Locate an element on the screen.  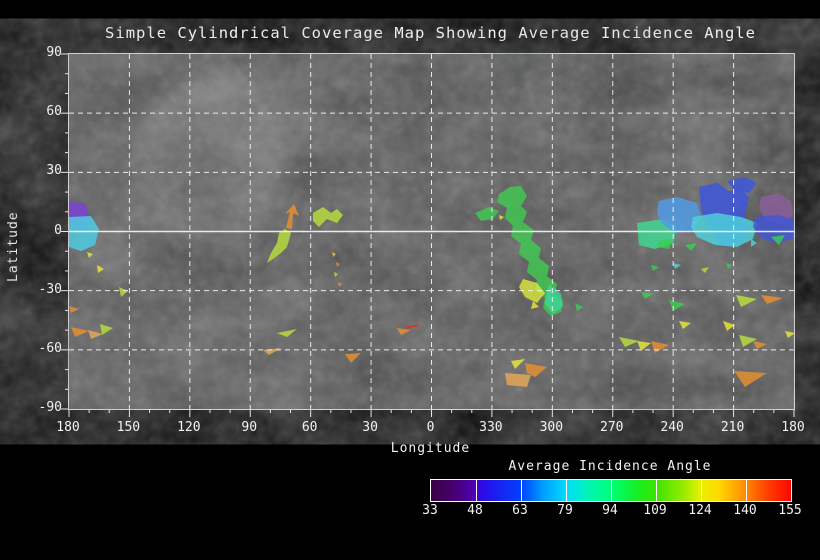
colorbar-tick-label: 155 is located at coordinates (790, 510).